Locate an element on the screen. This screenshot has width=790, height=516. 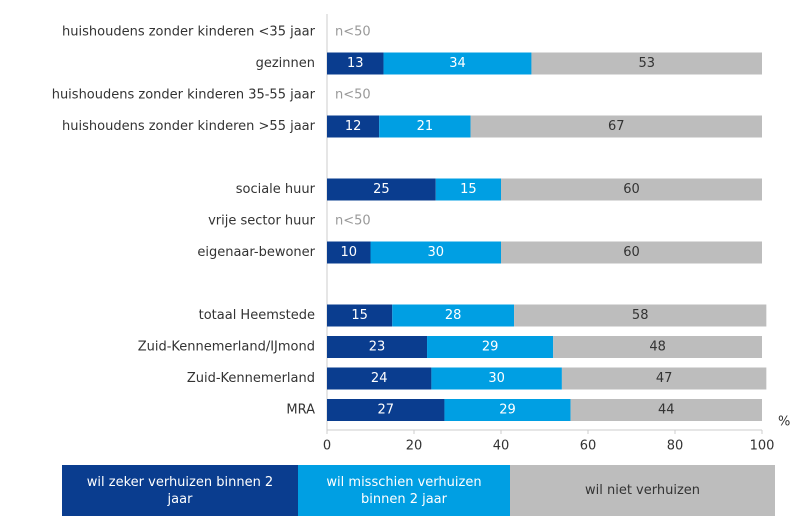
data-label: 12 is located at coordinates (353, 126).